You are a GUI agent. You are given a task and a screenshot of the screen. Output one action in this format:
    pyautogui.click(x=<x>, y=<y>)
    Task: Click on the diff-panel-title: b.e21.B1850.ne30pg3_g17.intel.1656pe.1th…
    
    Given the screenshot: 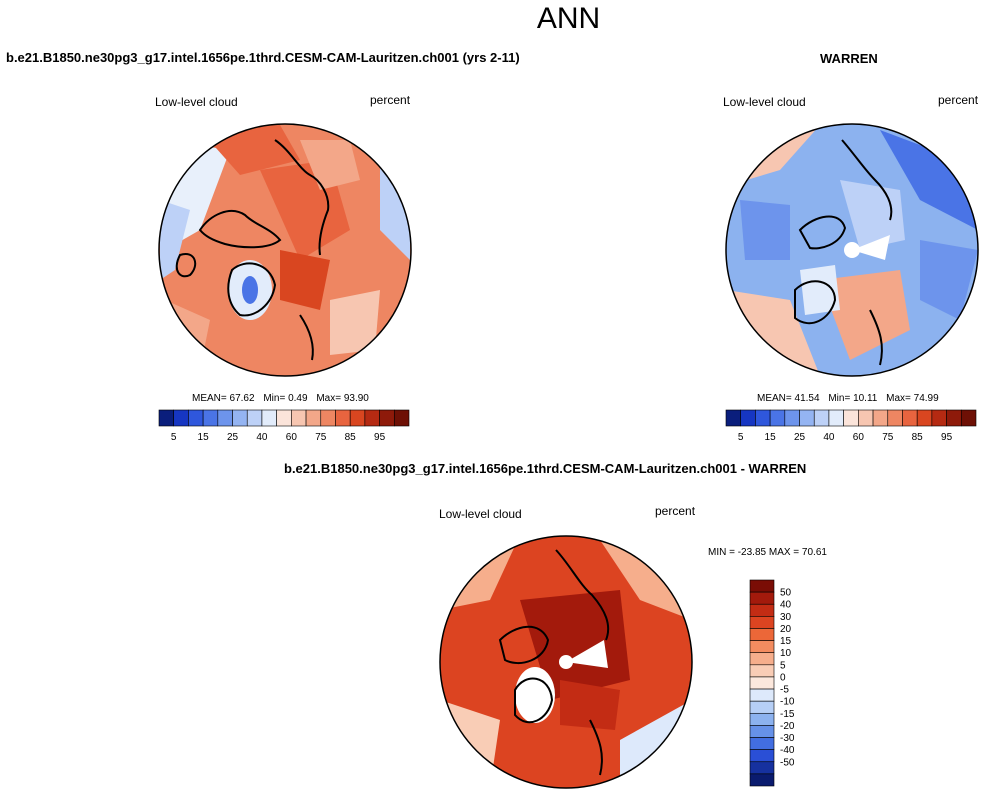 What is the action you would take?
    pyautogui.click(x=545, y=468)
    